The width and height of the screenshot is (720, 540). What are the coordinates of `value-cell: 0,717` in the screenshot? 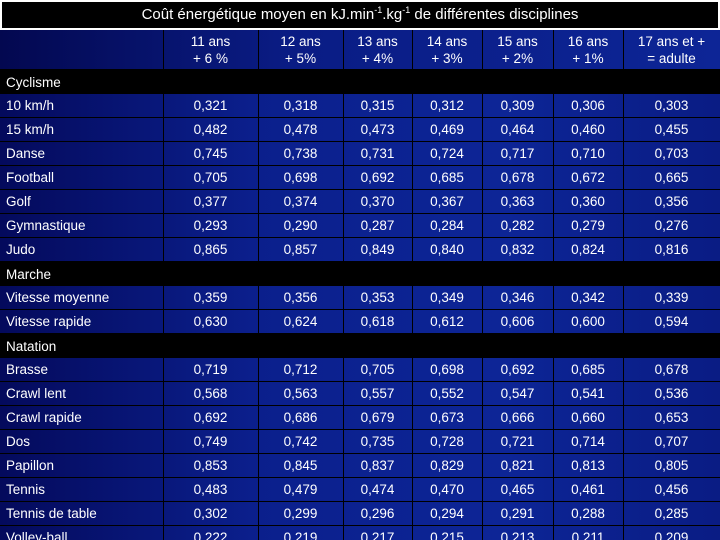 It's located at (517, 153).